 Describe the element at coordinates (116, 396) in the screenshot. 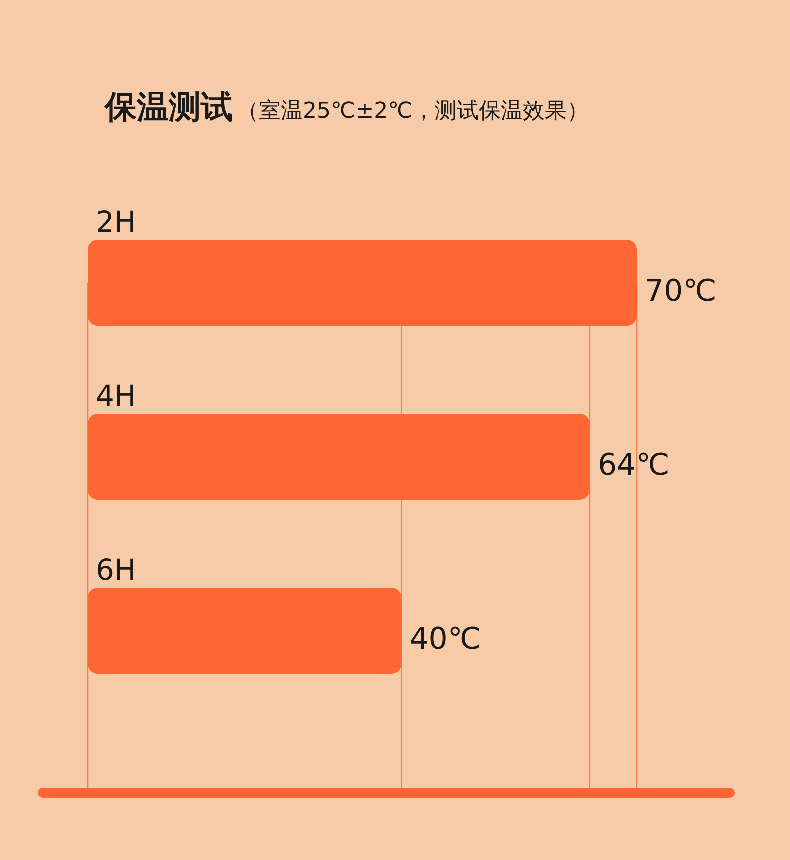

I see `y-tick-label: 4H` at that location.